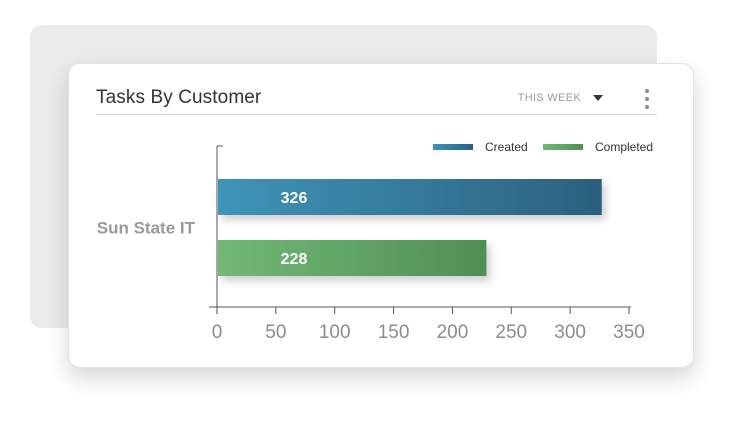  Describe the element at coordinates (453, 147) in the screenshot. I see `legend-swatch-created` at that location.